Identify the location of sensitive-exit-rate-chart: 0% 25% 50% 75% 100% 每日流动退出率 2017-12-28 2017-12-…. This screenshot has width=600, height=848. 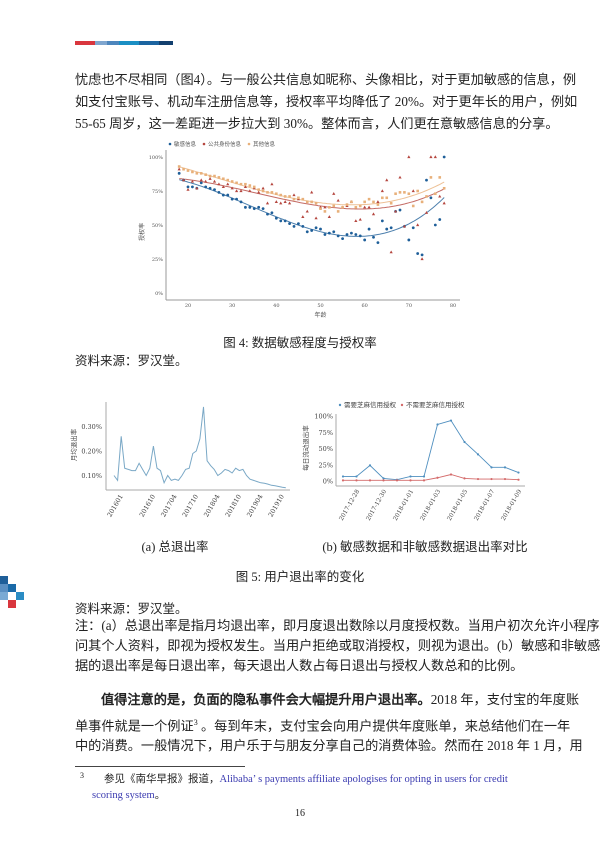
(413, 461).